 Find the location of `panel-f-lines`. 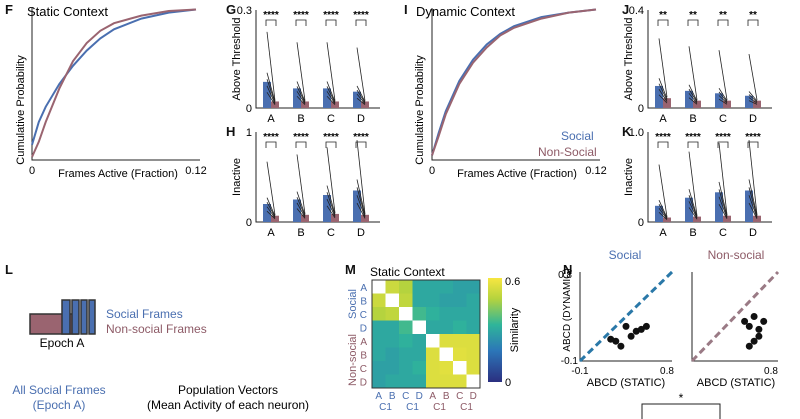

panel-f-lines is located at coordinates (114, 83).